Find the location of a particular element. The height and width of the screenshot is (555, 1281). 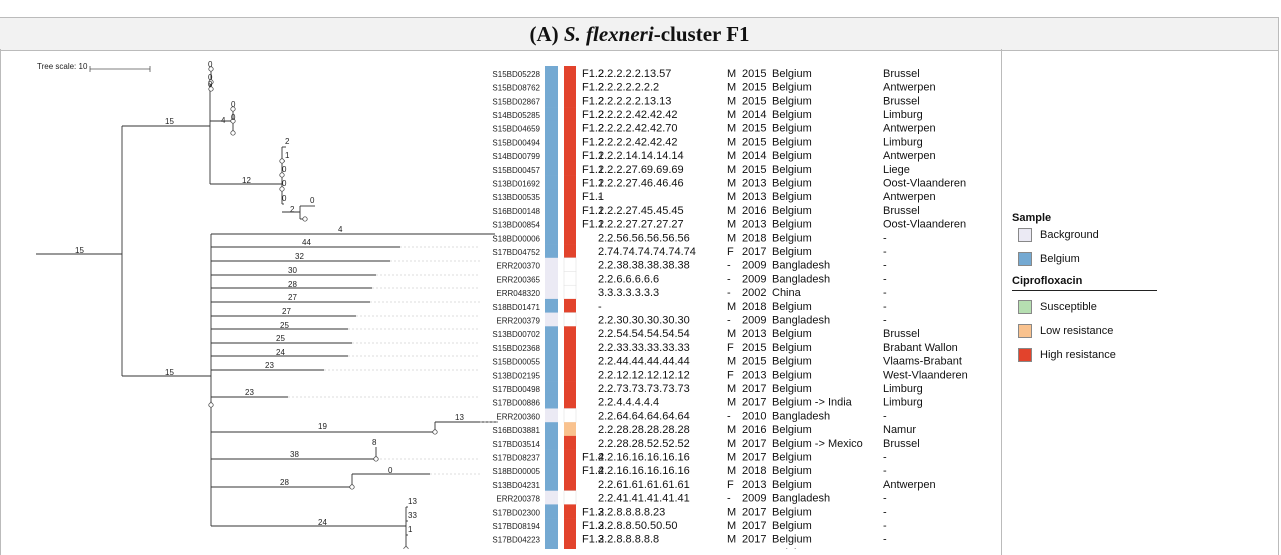

city-cell: Vlaams-Brabant is located at coordinates (922, 362).